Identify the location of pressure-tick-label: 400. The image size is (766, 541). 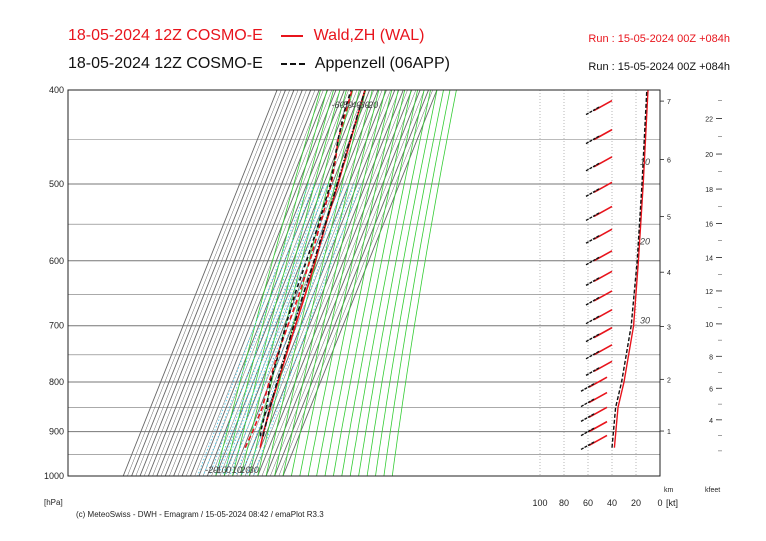
(56, 90).